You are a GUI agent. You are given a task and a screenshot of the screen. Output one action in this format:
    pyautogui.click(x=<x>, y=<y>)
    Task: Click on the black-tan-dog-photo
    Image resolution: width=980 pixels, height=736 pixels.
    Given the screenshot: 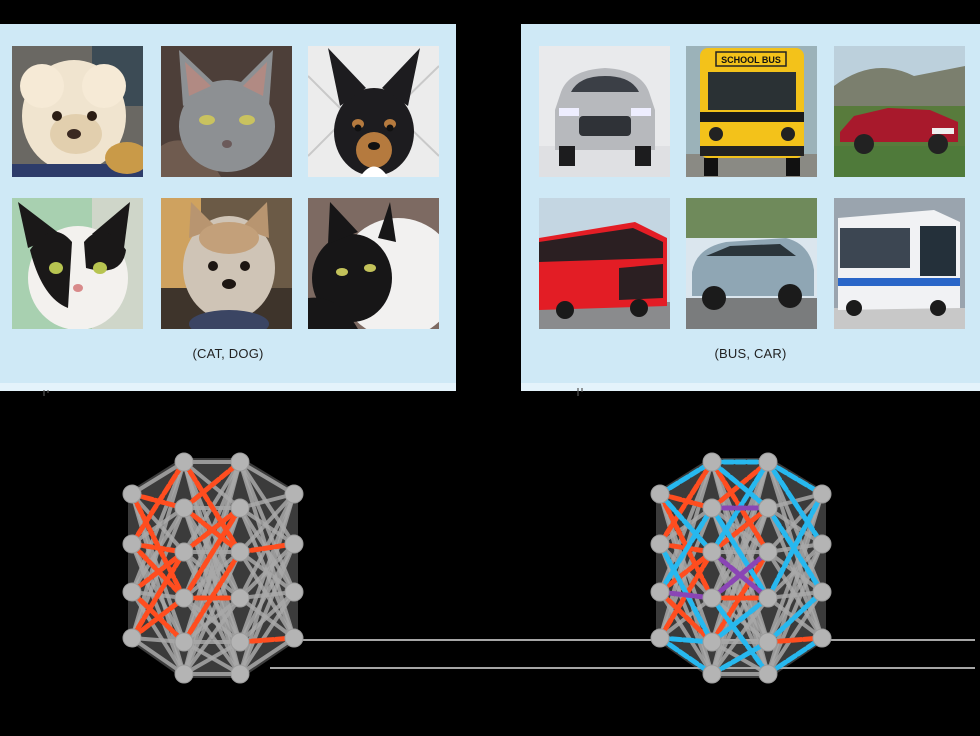 What is the action you would take?
    pyautogui.click(x=373, y=111)
    